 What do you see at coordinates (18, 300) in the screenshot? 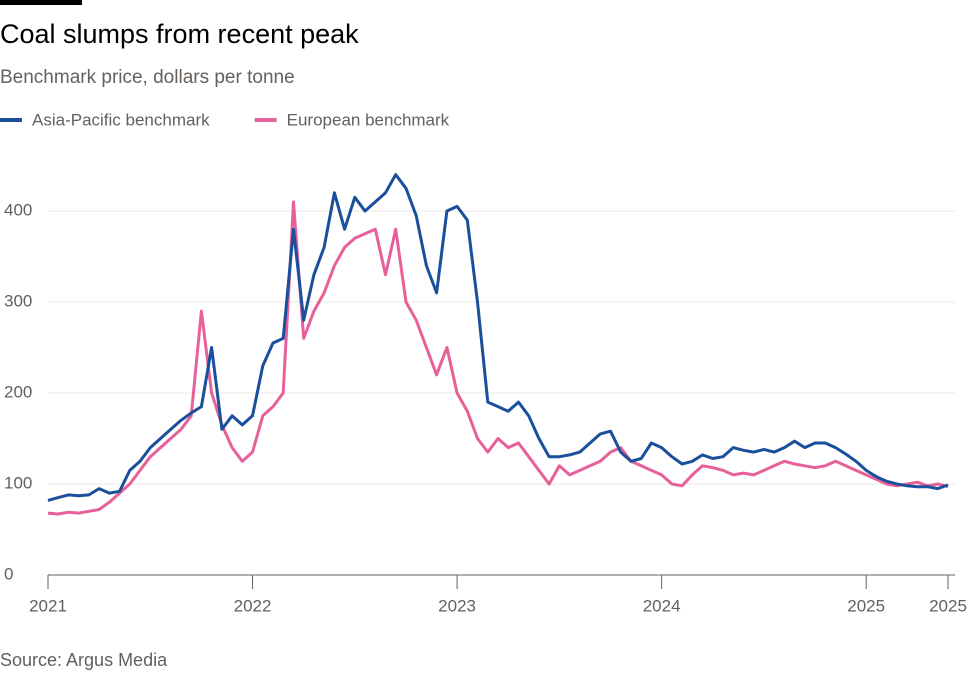
I see `y-tick-label: 300` at bounding box center [18, 300].